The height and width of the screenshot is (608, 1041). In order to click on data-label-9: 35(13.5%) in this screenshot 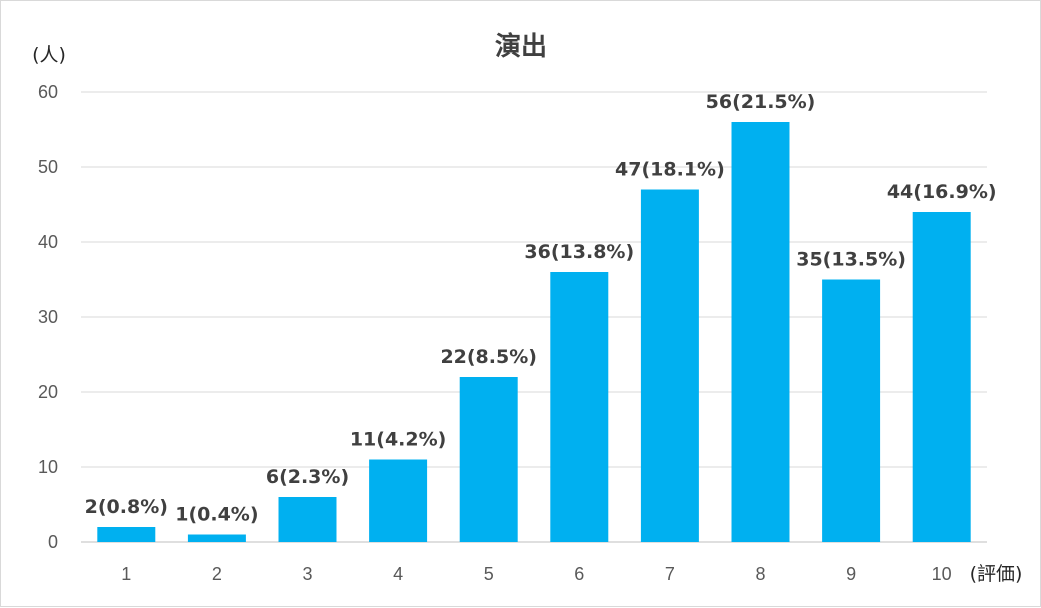, I will do `click(851, 260)`.